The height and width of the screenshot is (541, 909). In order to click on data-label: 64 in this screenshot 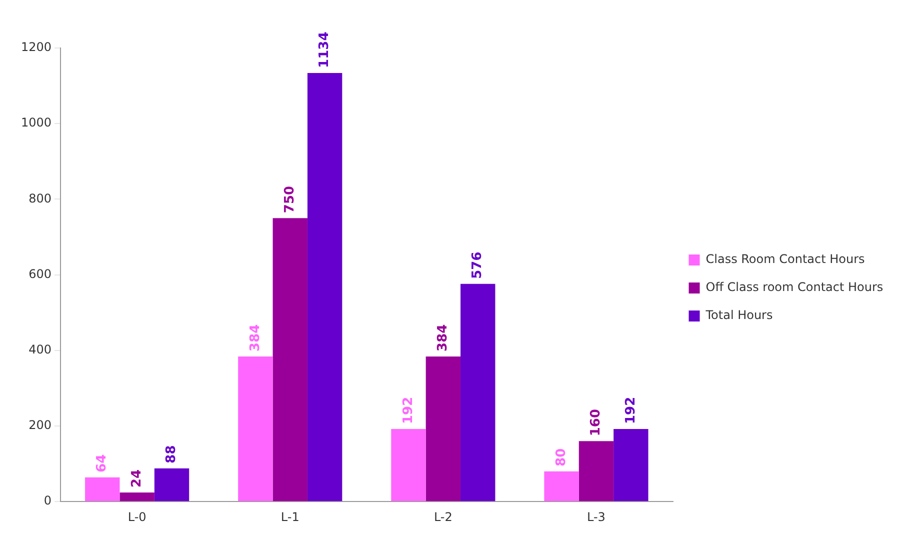, I will do `click(102, 463)`.